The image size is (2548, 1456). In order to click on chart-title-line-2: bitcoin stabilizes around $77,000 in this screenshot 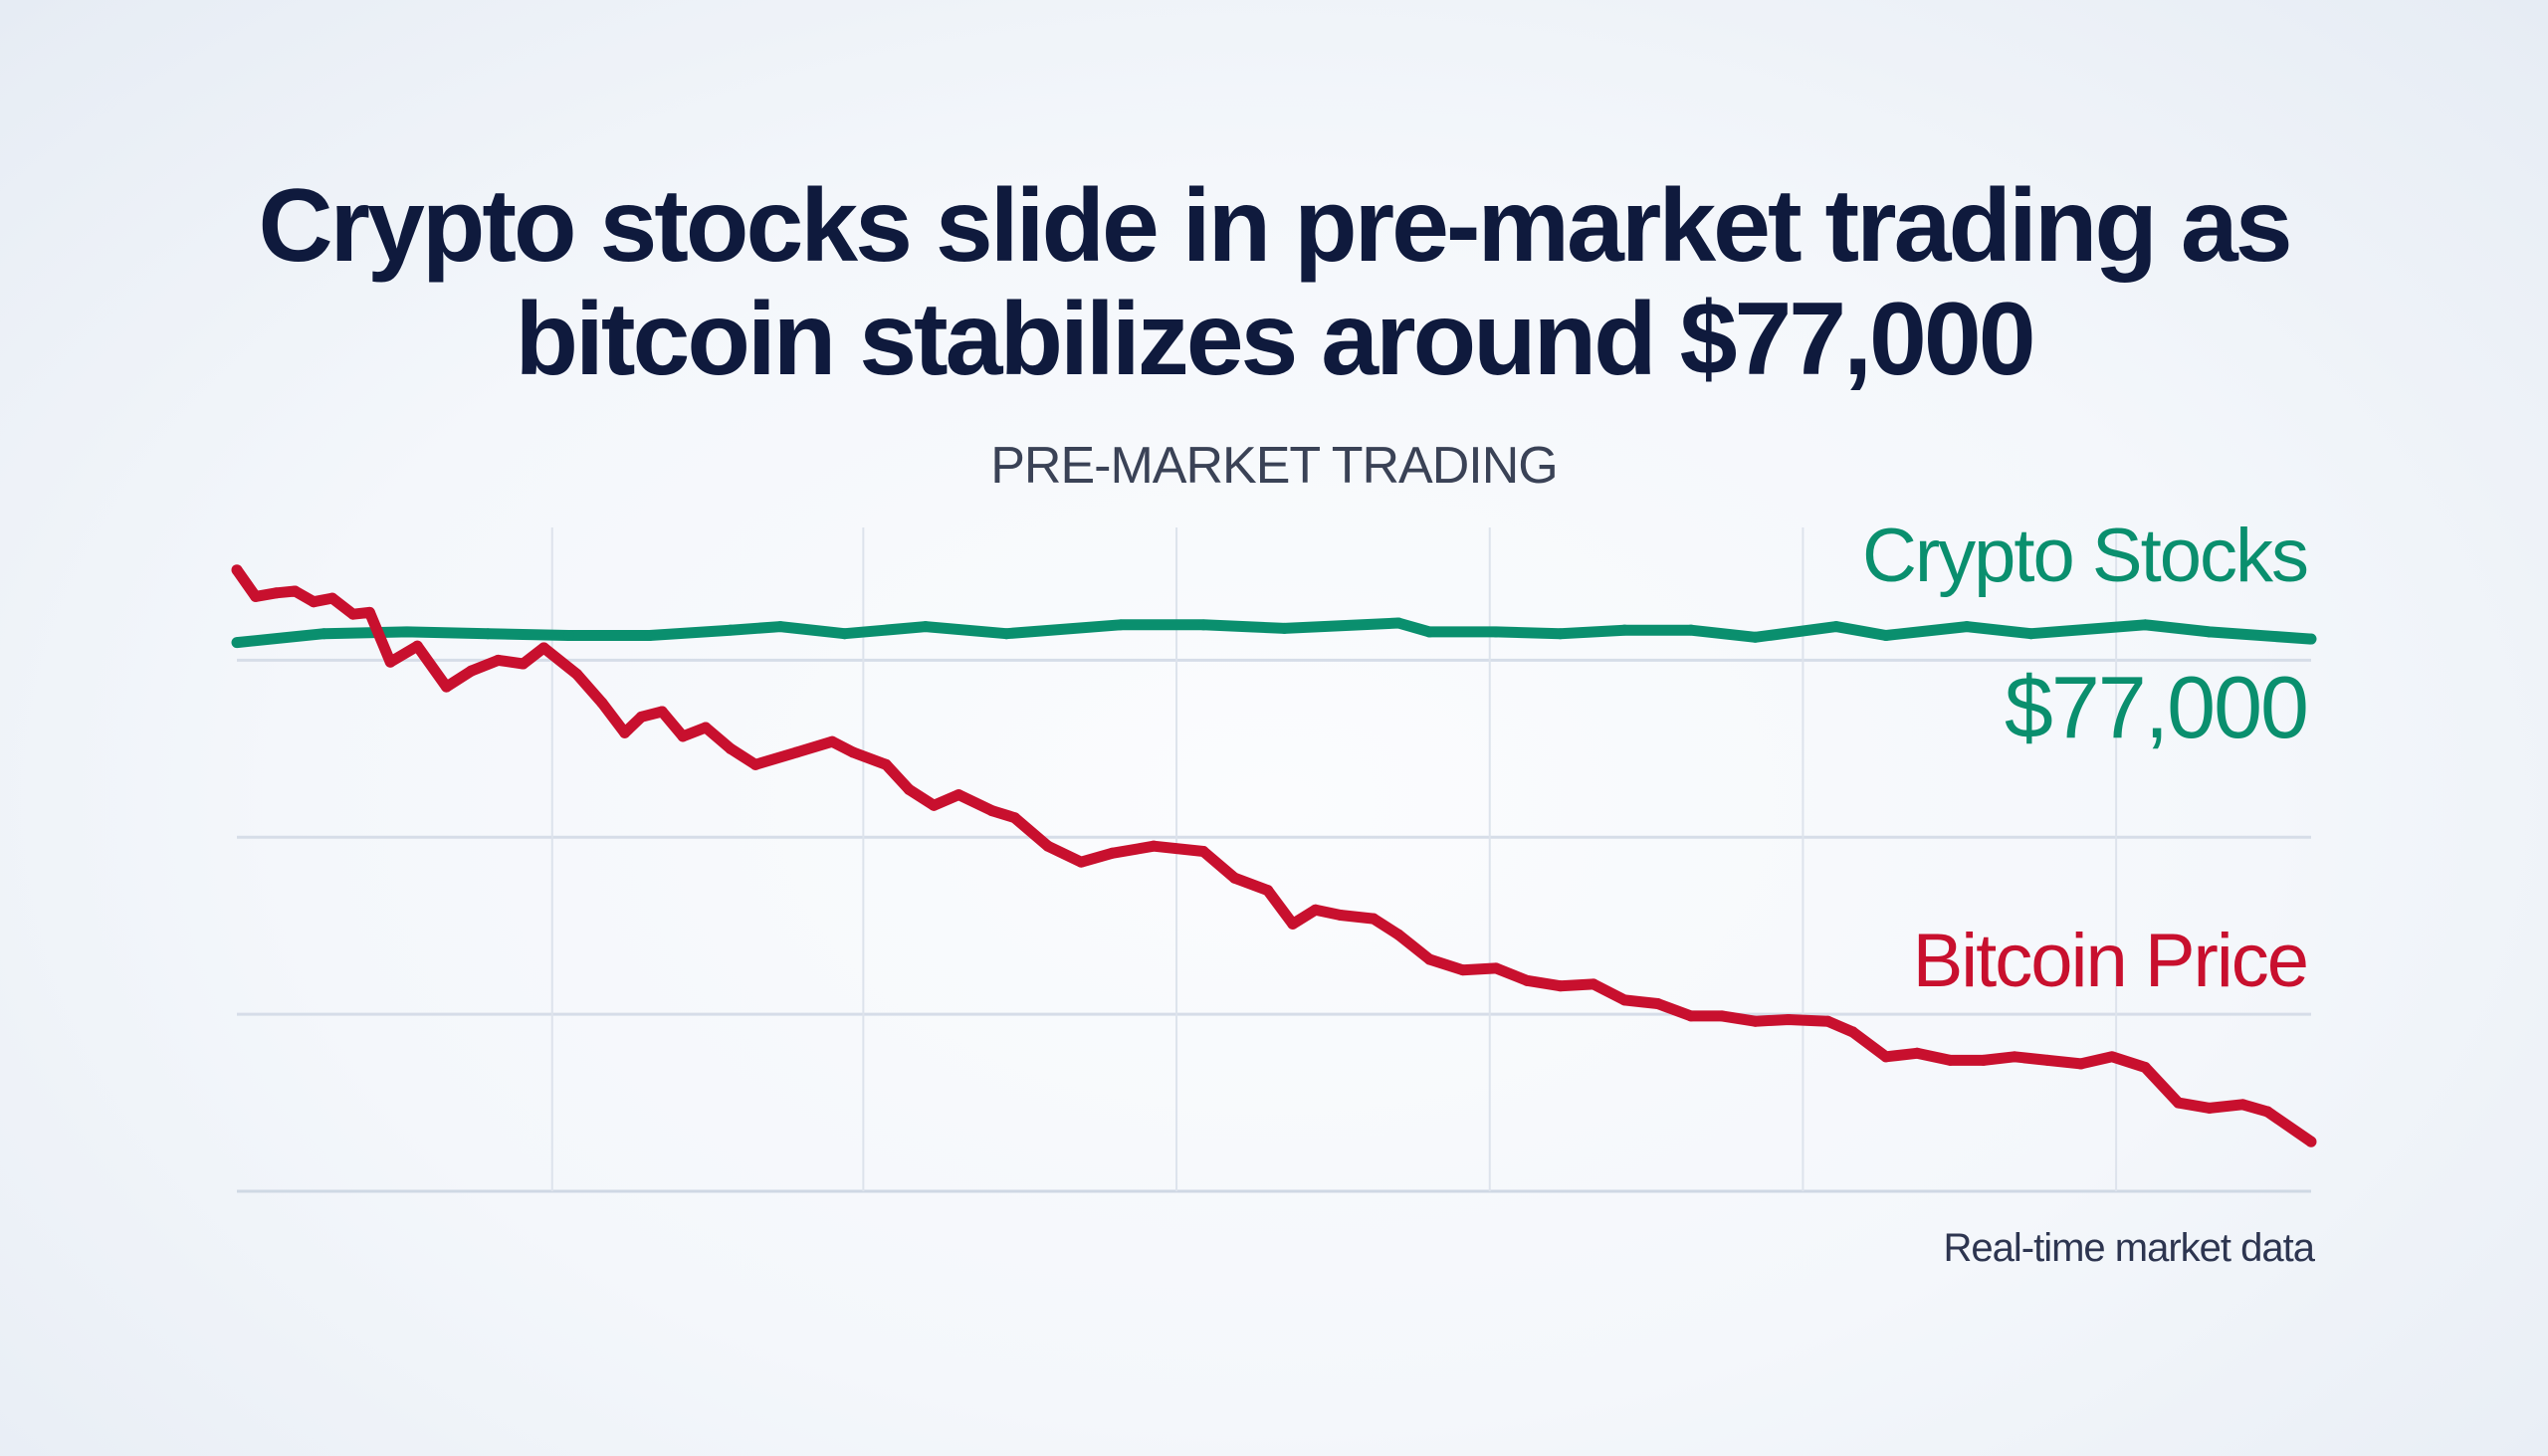, I will do `click(1275, 339)`.